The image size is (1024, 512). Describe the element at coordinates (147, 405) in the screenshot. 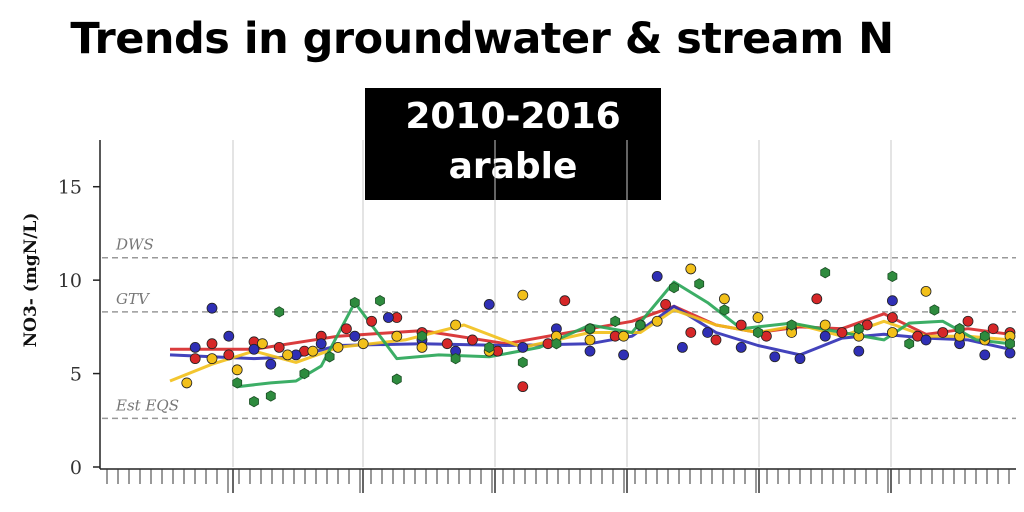

I see `reference-label-2: Est EQS` at that location.